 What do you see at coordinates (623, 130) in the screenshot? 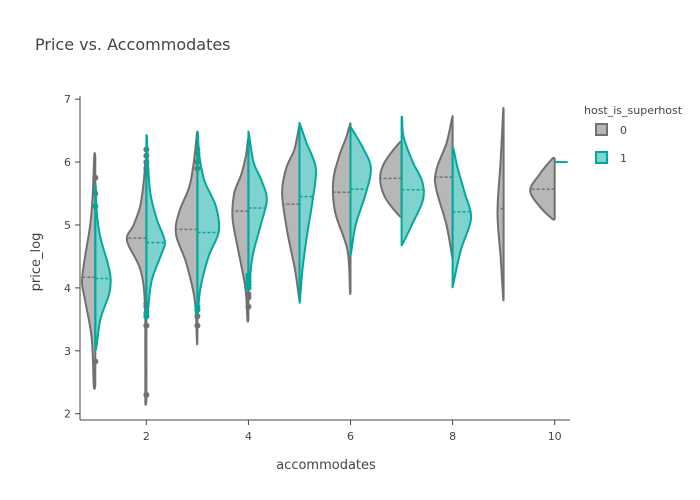
I see `legend-label-0: 0` at bounding box center [623, 130].